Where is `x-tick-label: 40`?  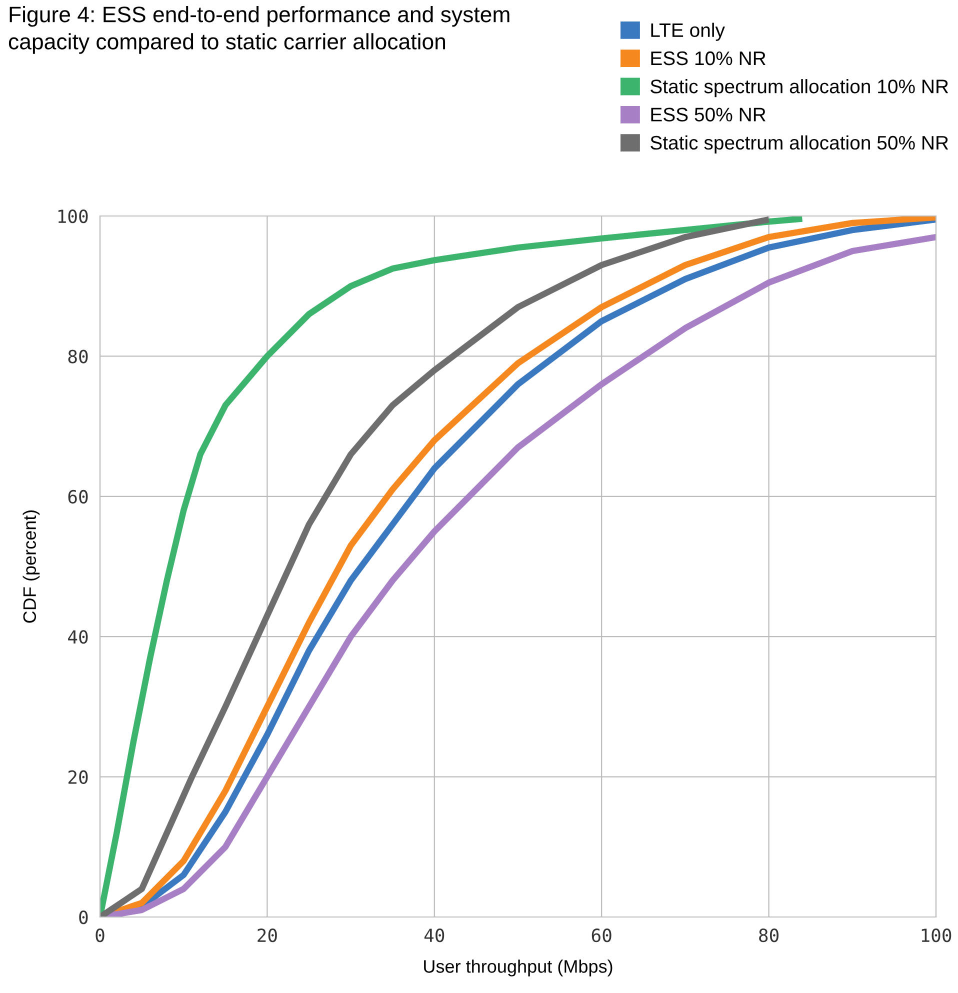 x-tick-label: 40 is located at coordinates (434, 935).